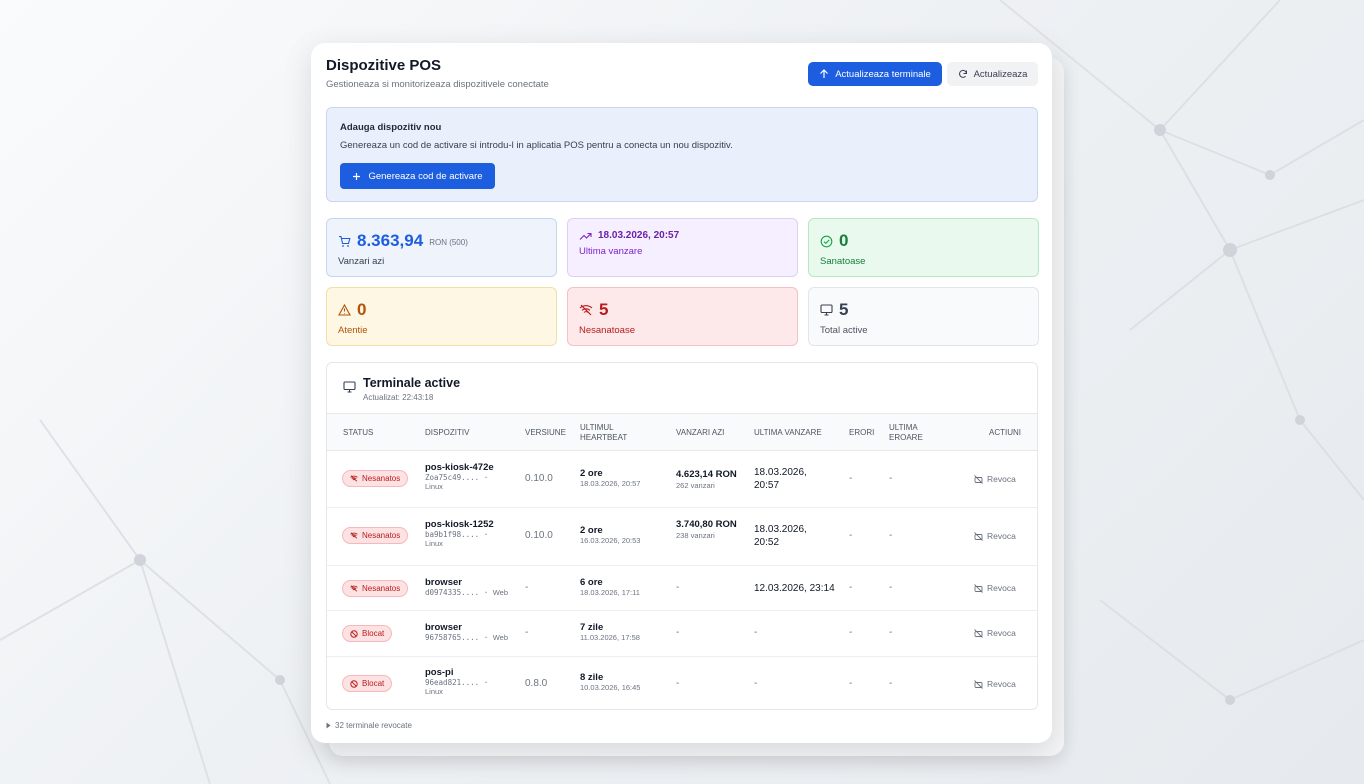 The height and width of the screenshot is (784, 1364). What do you see at coordinates (344, 310) in the screenshot?
I see `warning-triangle-icon` at bounding box center [344, 310].